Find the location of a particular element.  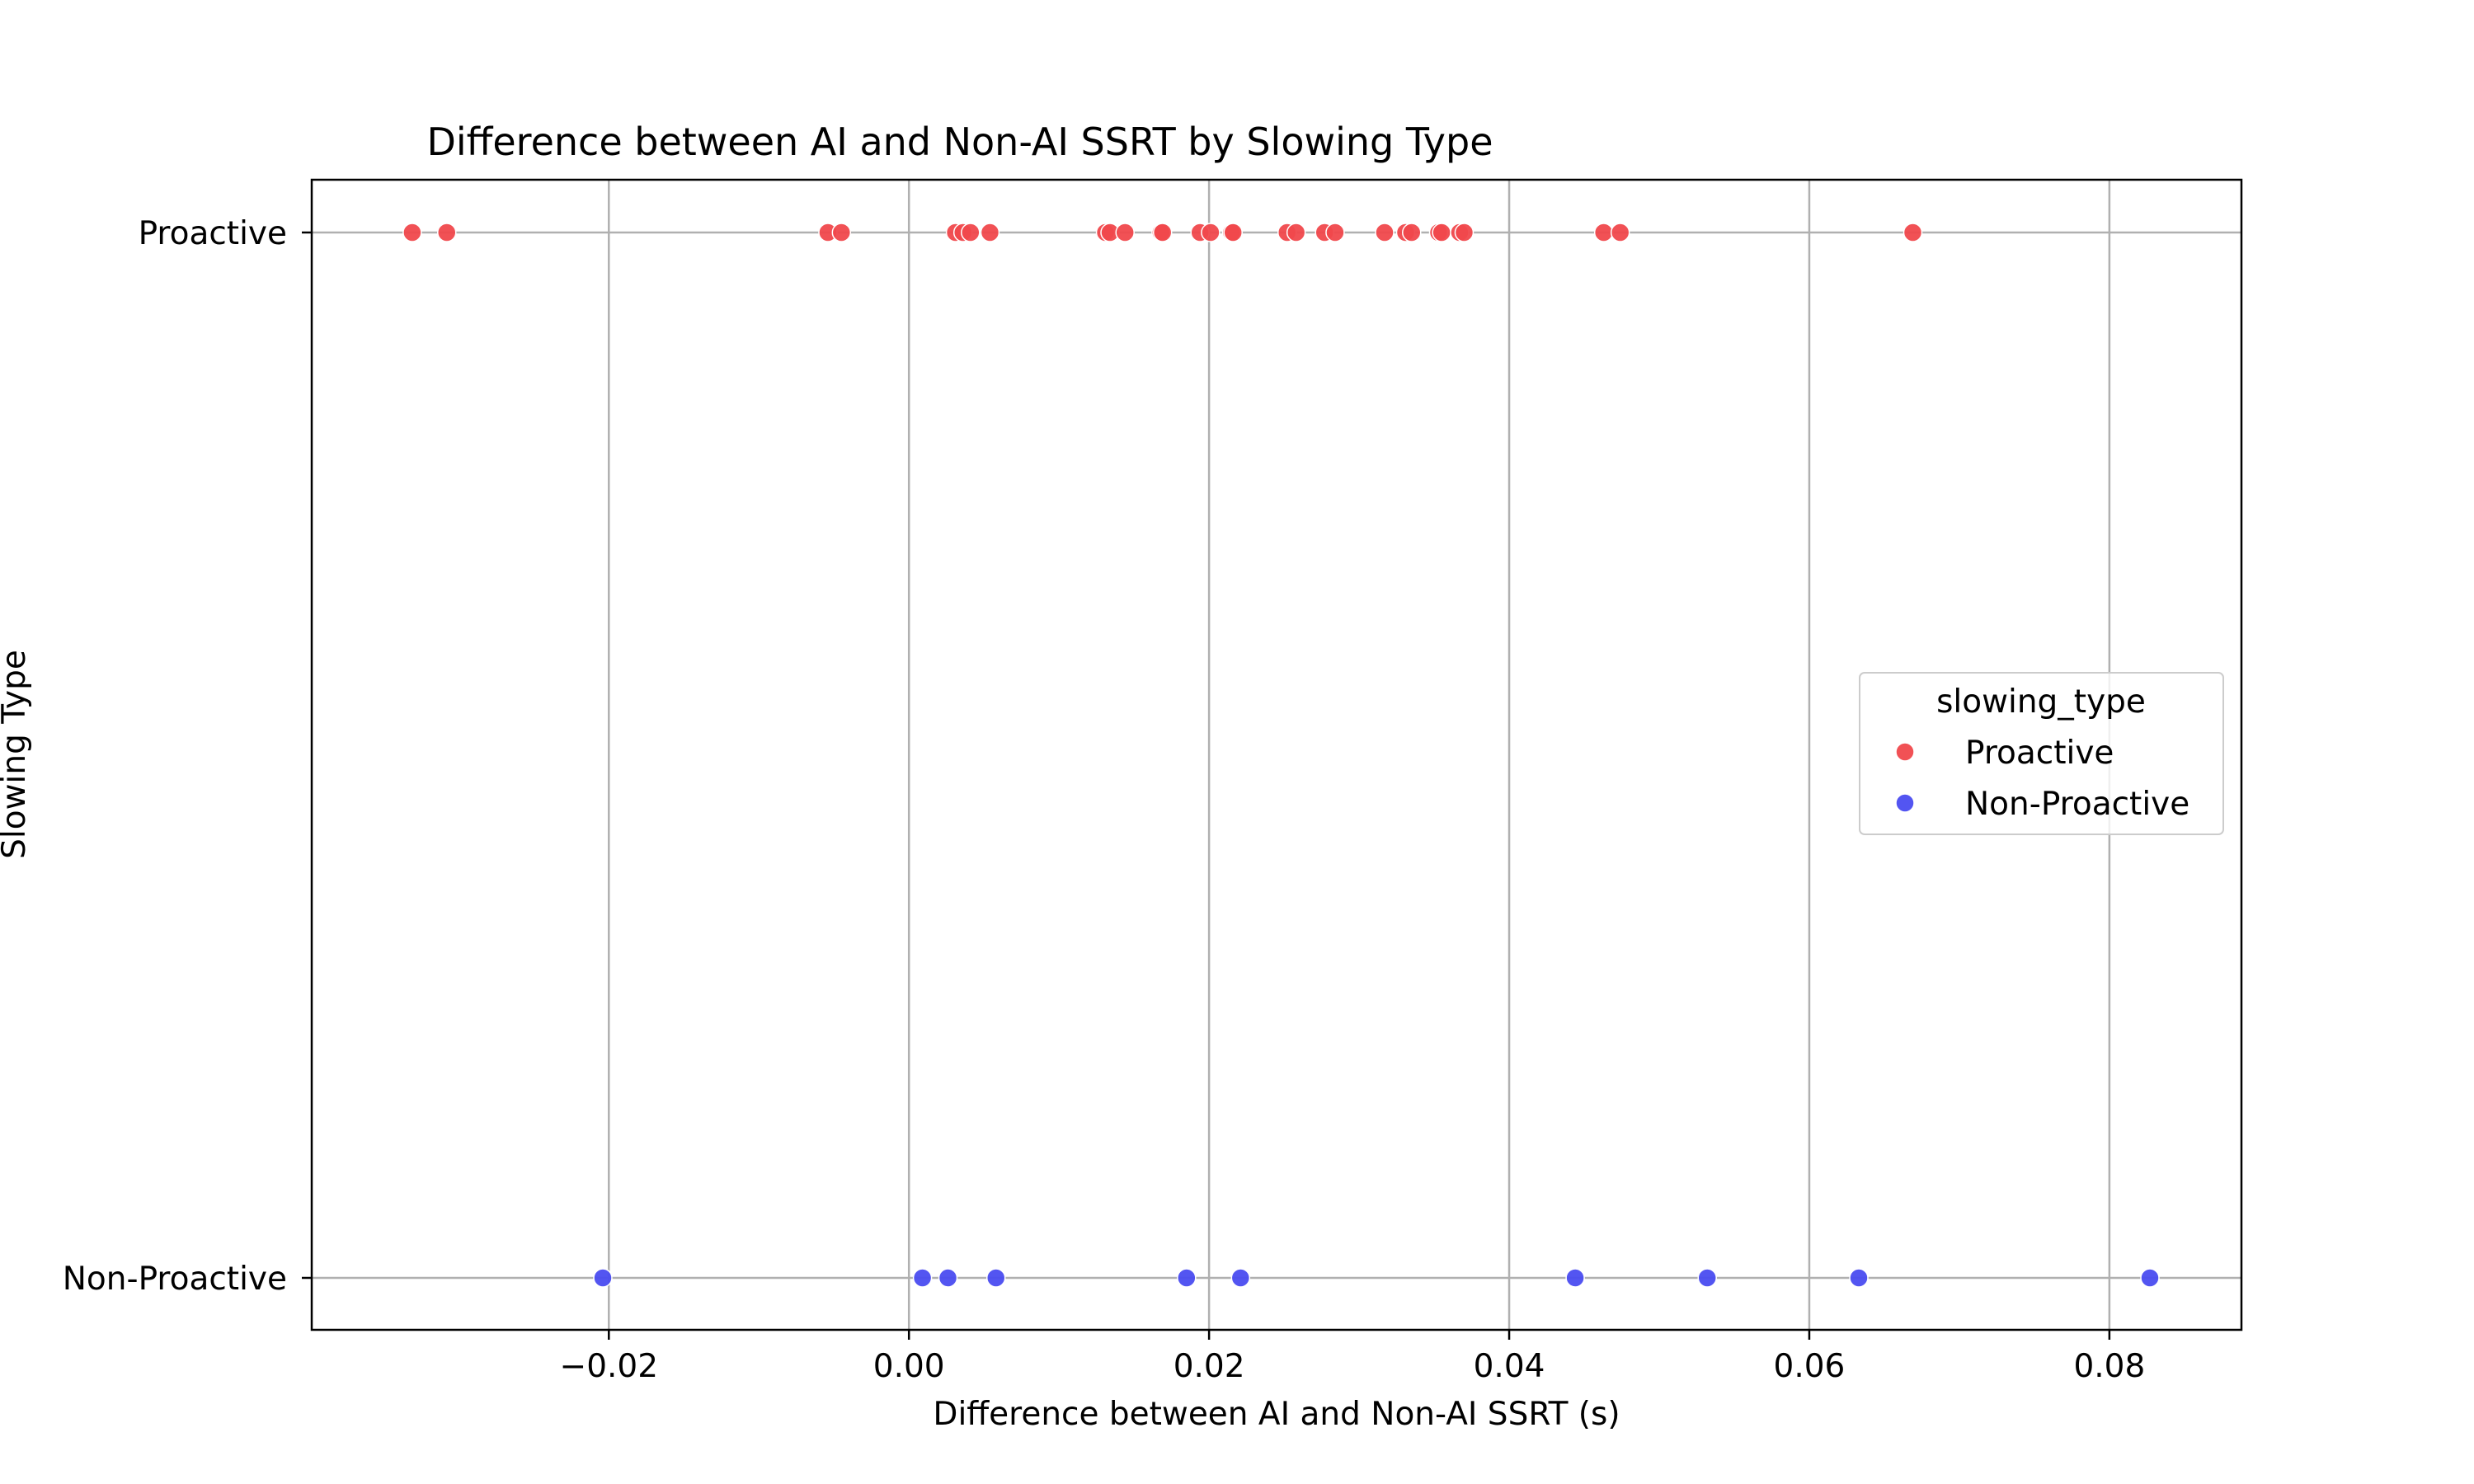

x-axis: −0.02 0.00 0.02 0.04 0.06 0.08 is located at coordinates (1352, 1357).